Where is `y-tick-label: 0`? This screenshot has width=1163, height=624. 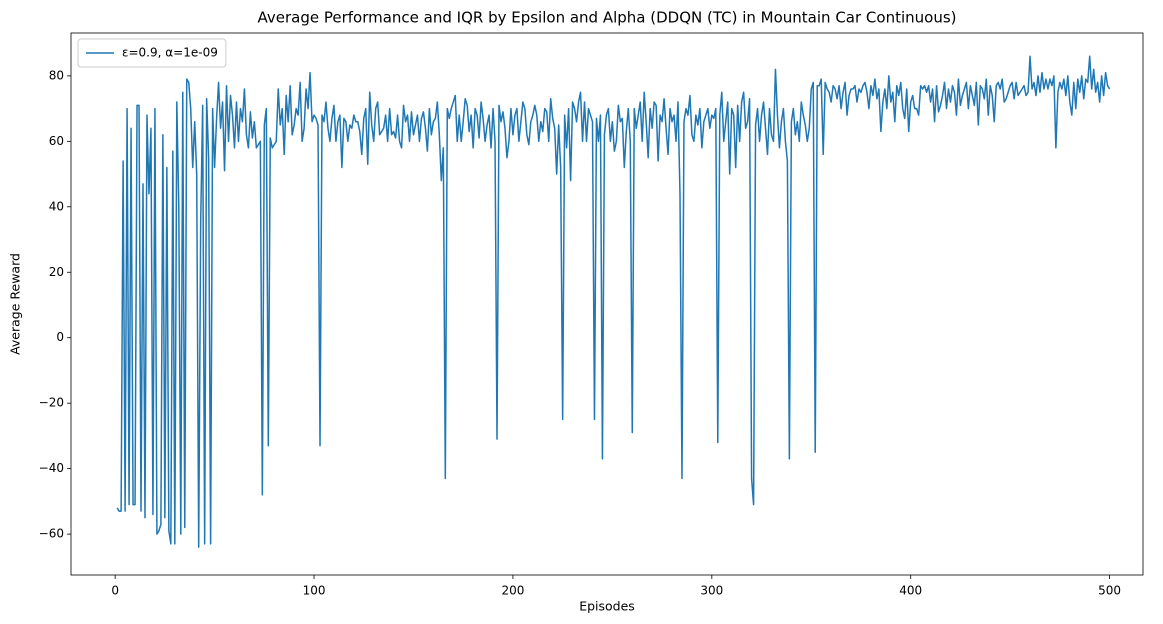 y-tick-label: 0 is located at coordinates (60, 337).